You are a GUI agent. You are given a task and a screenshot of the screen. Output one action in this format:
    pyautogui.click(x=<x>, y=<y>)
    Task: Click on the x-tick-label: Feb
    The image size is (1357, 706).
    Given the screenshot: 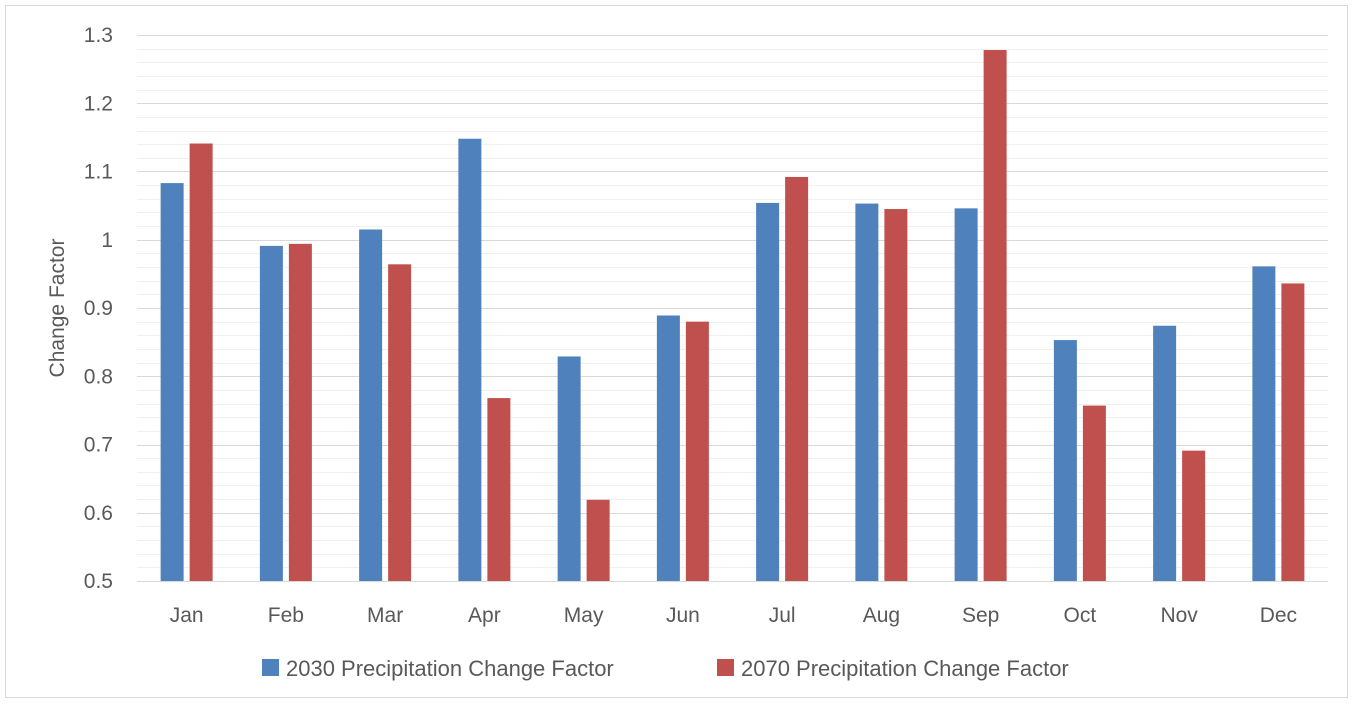 What is the action you would take?
    pyautogui.click(x=286, y=615)
    